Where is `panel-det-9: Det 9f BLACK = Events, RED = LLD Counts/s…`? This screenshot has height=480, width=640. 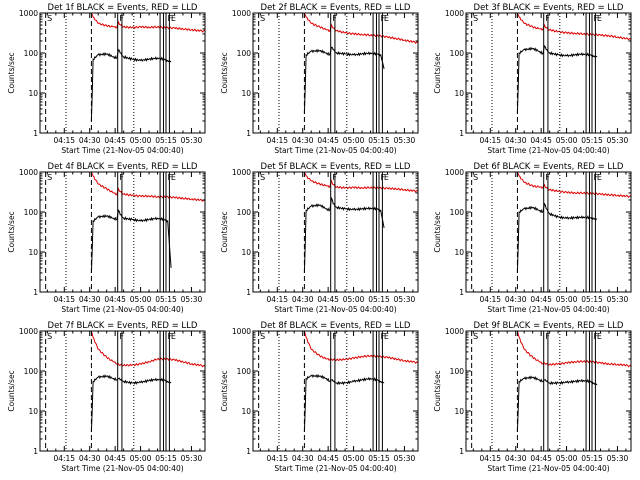
panel-det-9: Det 9f BLACK = Events, RED = LLD Counts/s… is located at coordinates (532, 397).